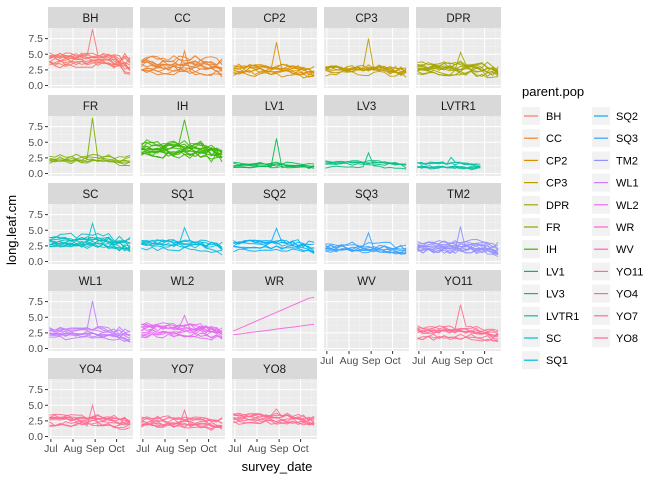  What do you see at coordinates (458, 223) in the screenshot?
I see `facet-tm2: TM2` at bounding box center [458, 223].